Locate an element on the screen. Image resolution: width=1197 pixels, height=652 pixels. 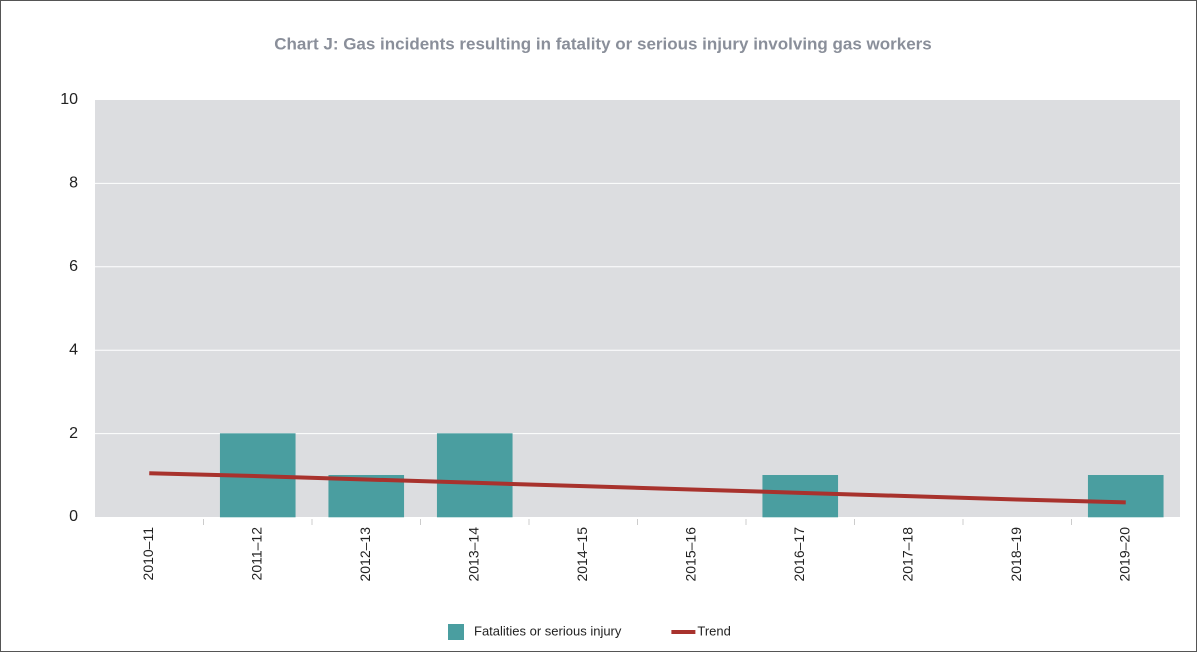
legend-label: Fatalities or serious injury is located at coordinates (548, 630).